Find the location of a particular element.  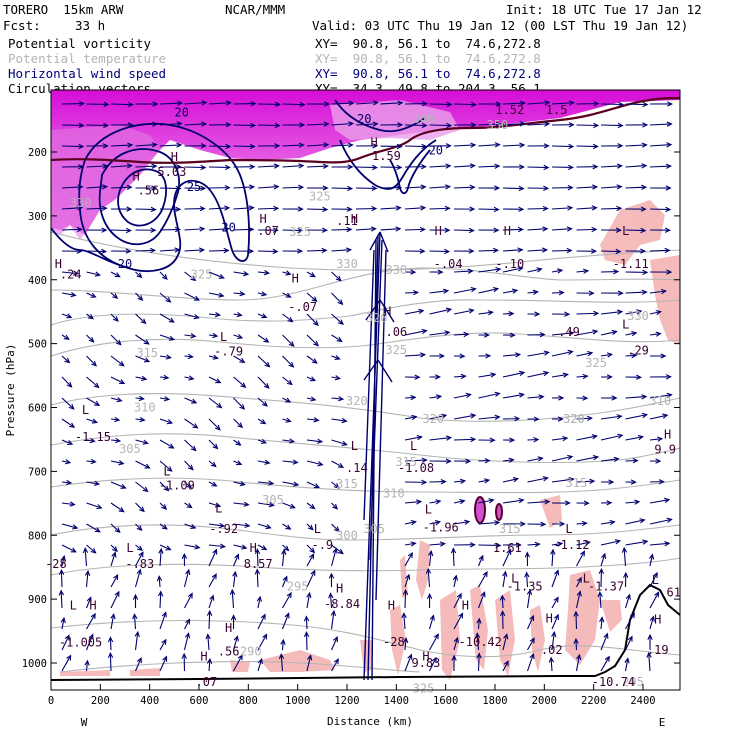

extremum-value: -28 is located at coordinates (394, 642).